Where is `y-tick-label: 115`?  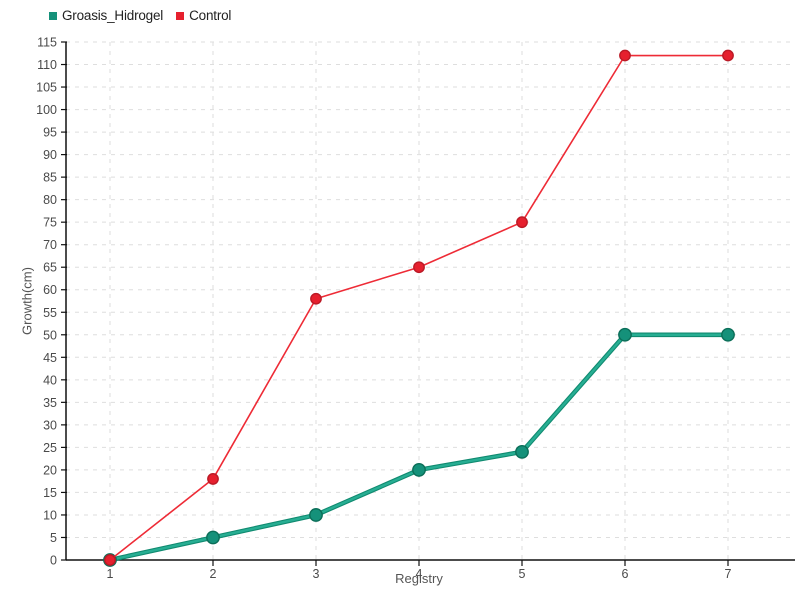 y-tick-label: 115 is located at coordinates (47, 43).